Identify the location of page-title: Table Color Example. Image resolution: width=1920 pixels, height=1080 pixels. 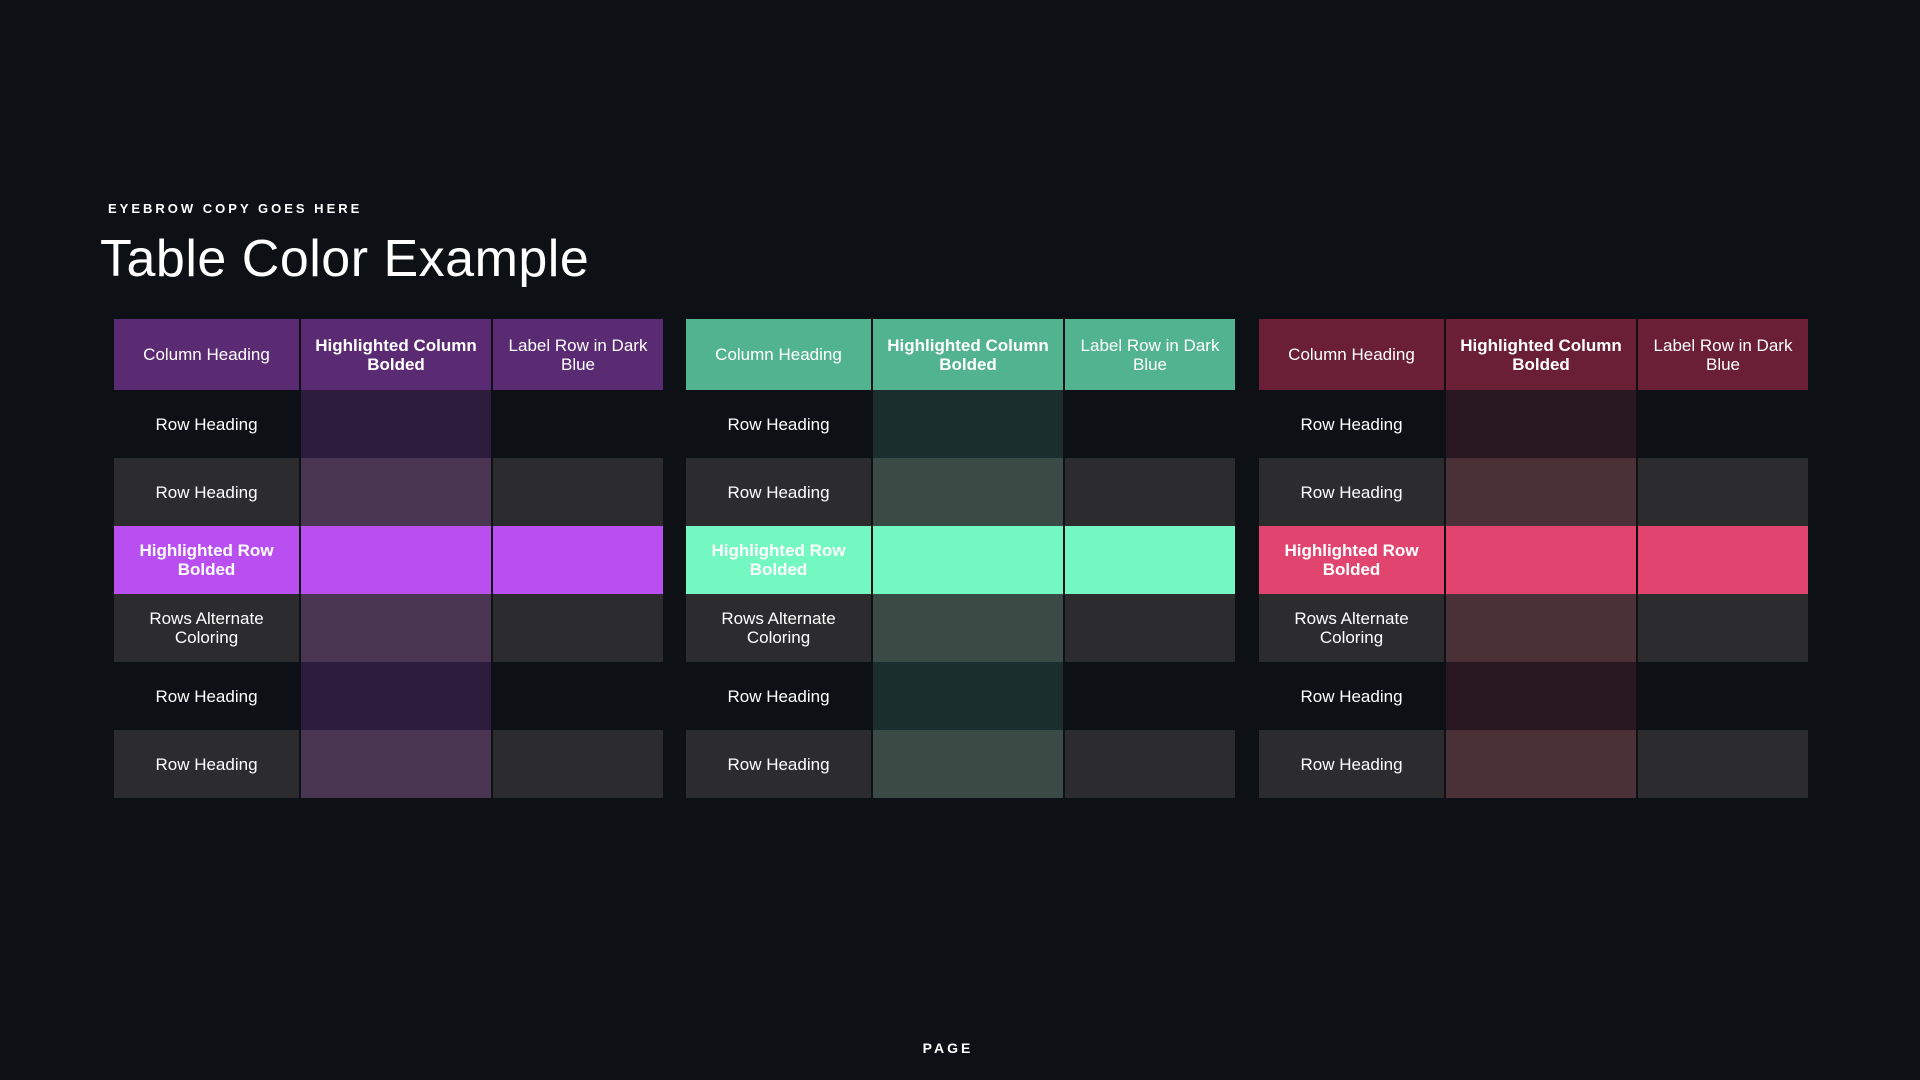
(345, 259).